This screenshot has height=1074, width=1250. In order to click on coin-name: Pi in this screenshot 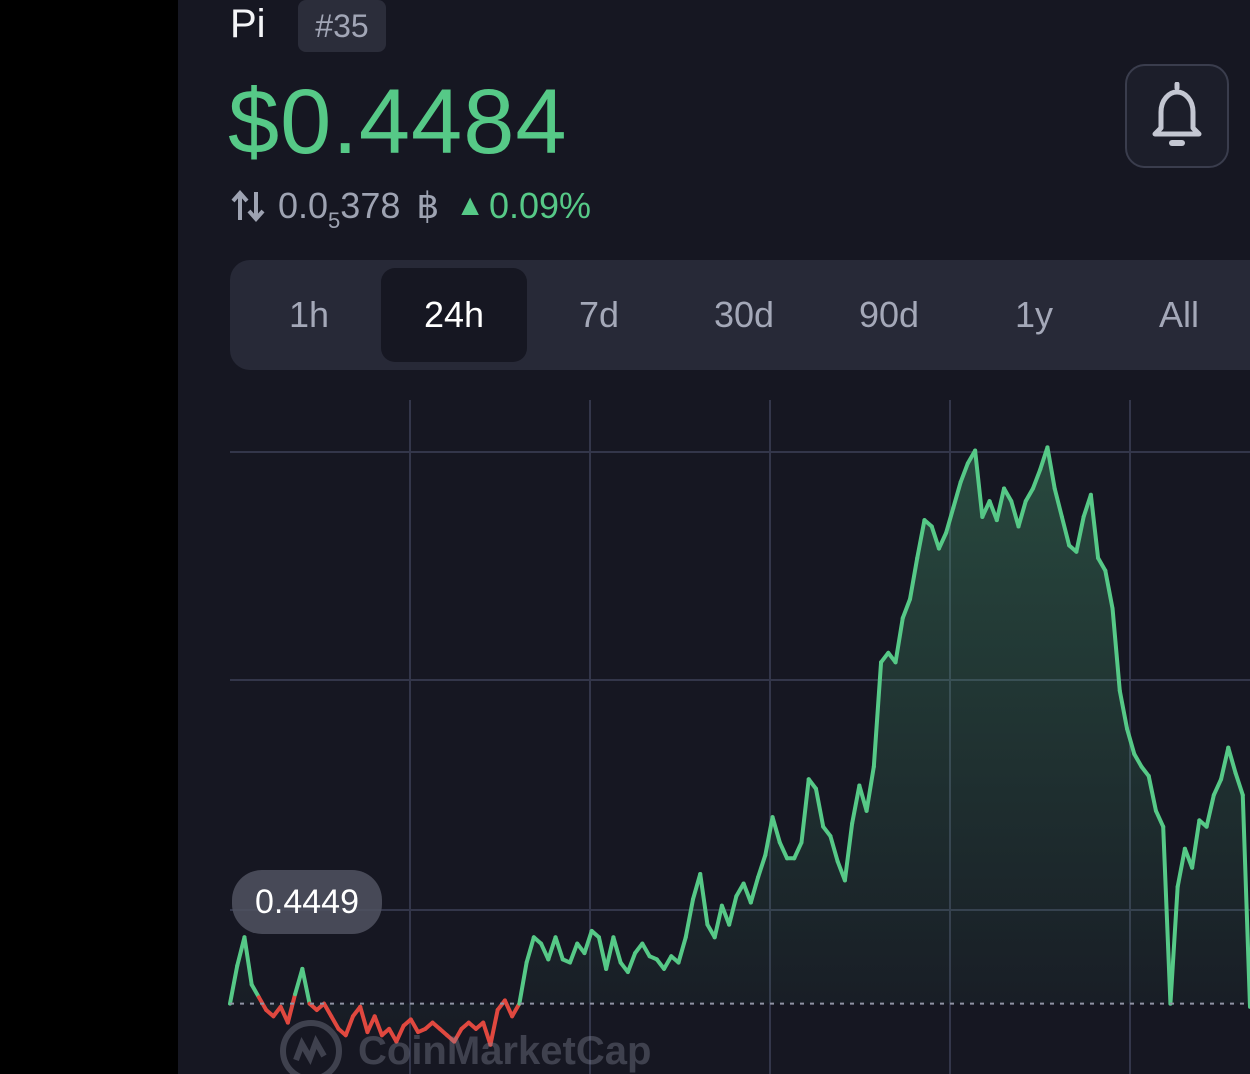, I will do `click(248, 24)`.